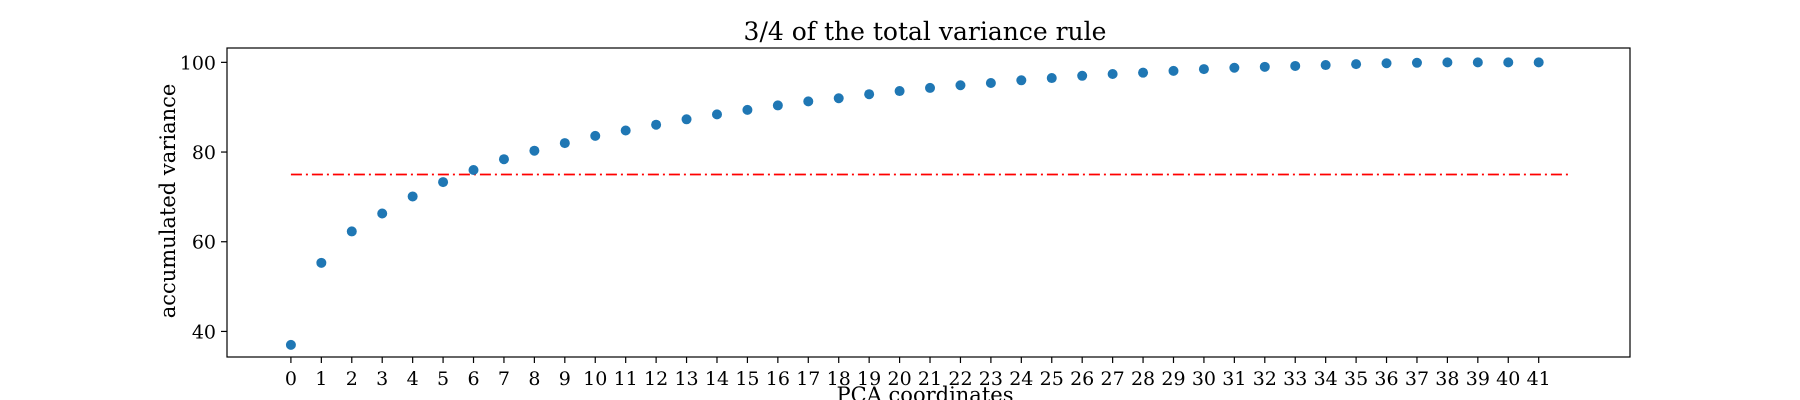 The width and height of the screenshot is (1800, 400). I want to click on x-tick-label: 15, so click(747, 379).